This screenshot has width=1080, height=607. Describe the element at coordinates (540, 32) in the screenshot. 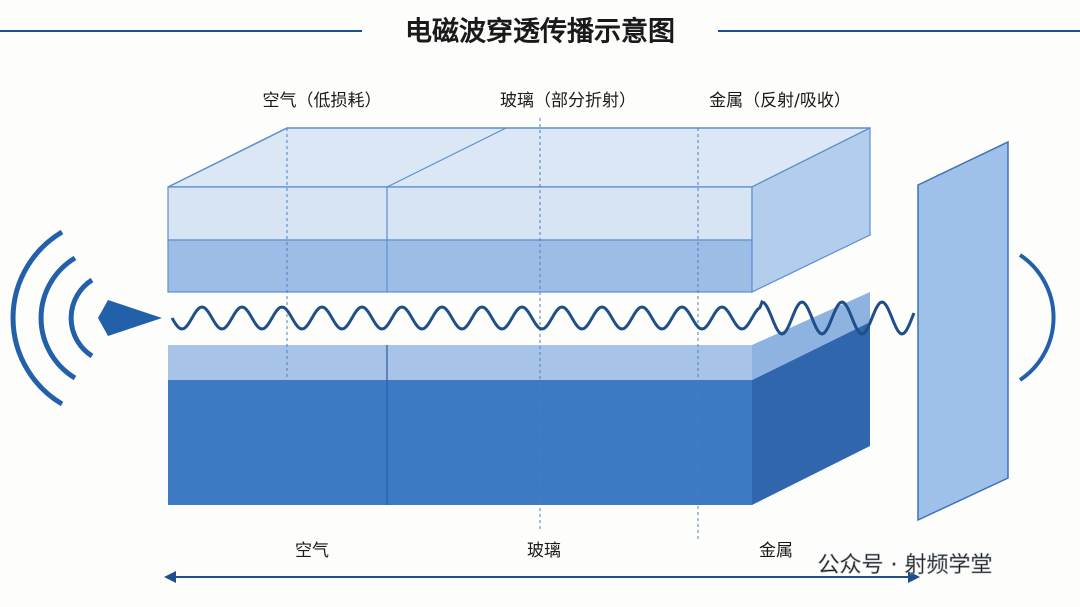

I see `title: 电磁波穿透传播示意图` at that location.